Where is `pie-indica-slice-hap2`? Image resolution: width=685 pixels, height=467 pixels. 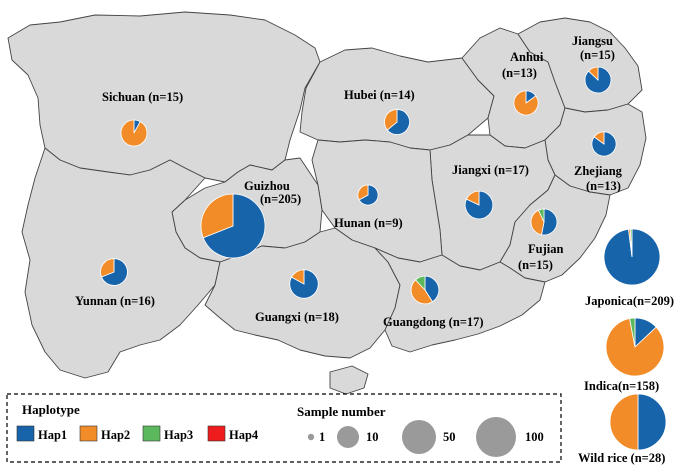
pie-indica-slice-hap2 is located at coordinates (635, 347).